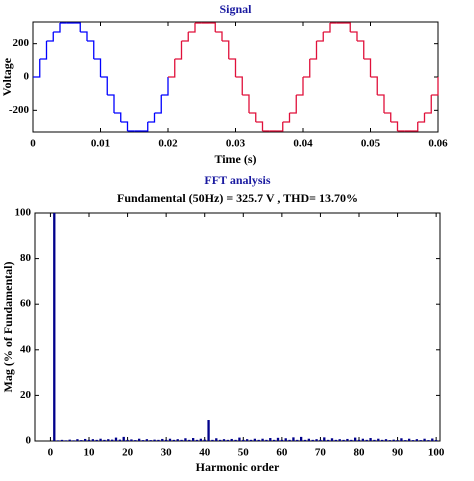 The height and width of the screenshot is (481, 474). What do you see at coordinates (26, 395) in the screenshot?
I see `y-tick-label: 20` at bounding box center [26, 395].